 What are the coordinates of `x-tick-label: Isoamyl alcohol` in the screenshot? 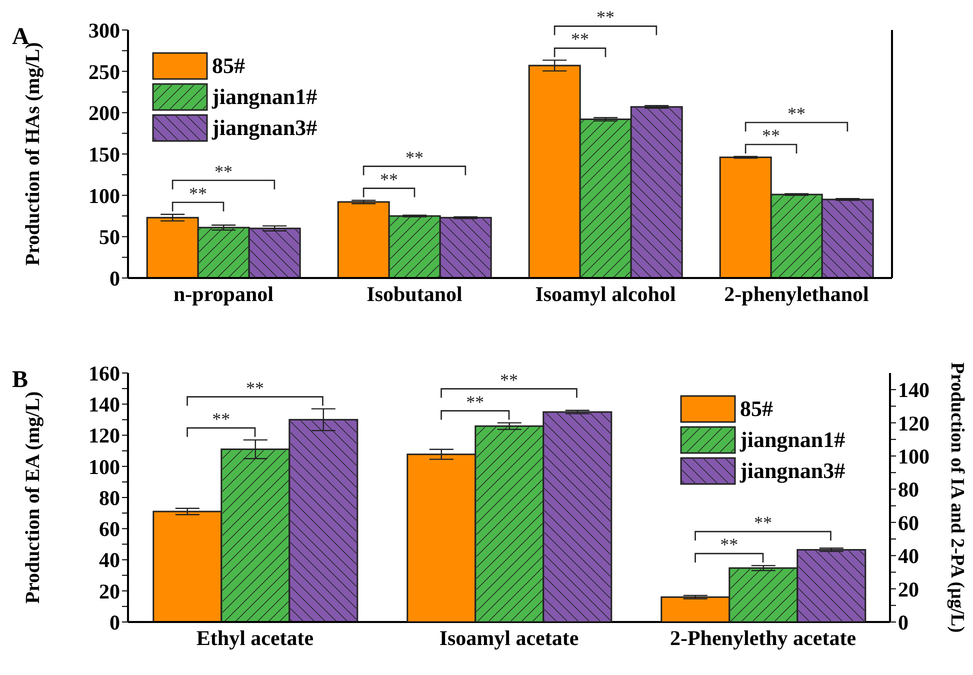 It's located at (605, 294).